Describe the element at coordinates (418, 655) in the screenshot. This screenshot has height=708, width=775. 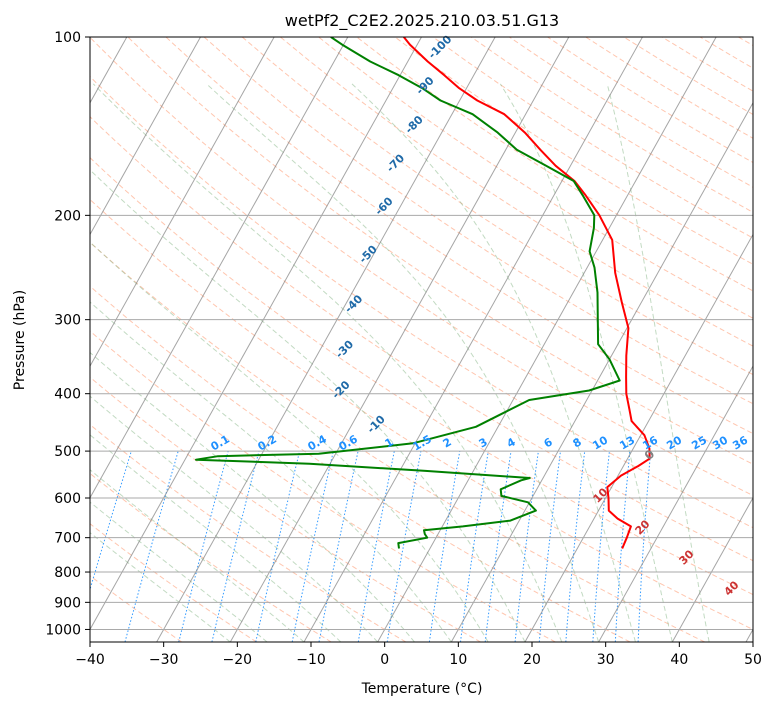
I see `x-axis: −40 −30 −20 −10 0 10 20 30 40 50` at that location.